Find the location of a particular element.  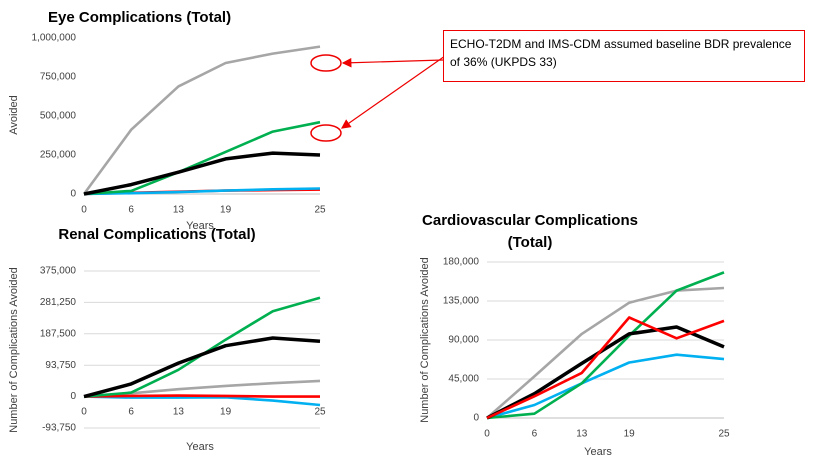

y-tick-label: 187,500 is located at coordinates (58, 333).